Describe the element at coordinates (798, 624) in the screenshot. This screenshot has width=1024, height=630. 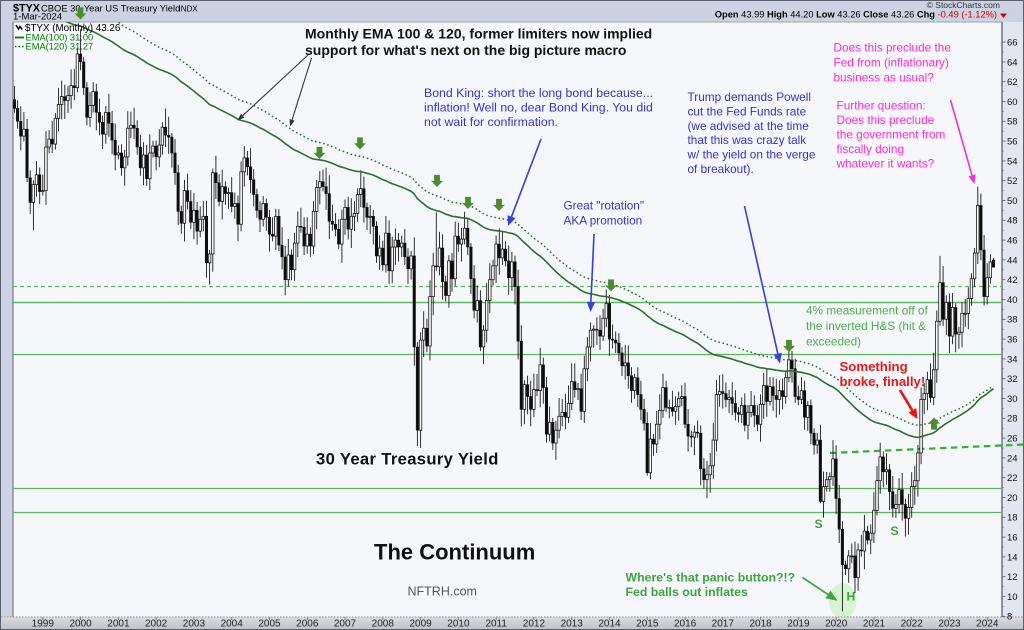
I see `svg-text: 2019` at that location.